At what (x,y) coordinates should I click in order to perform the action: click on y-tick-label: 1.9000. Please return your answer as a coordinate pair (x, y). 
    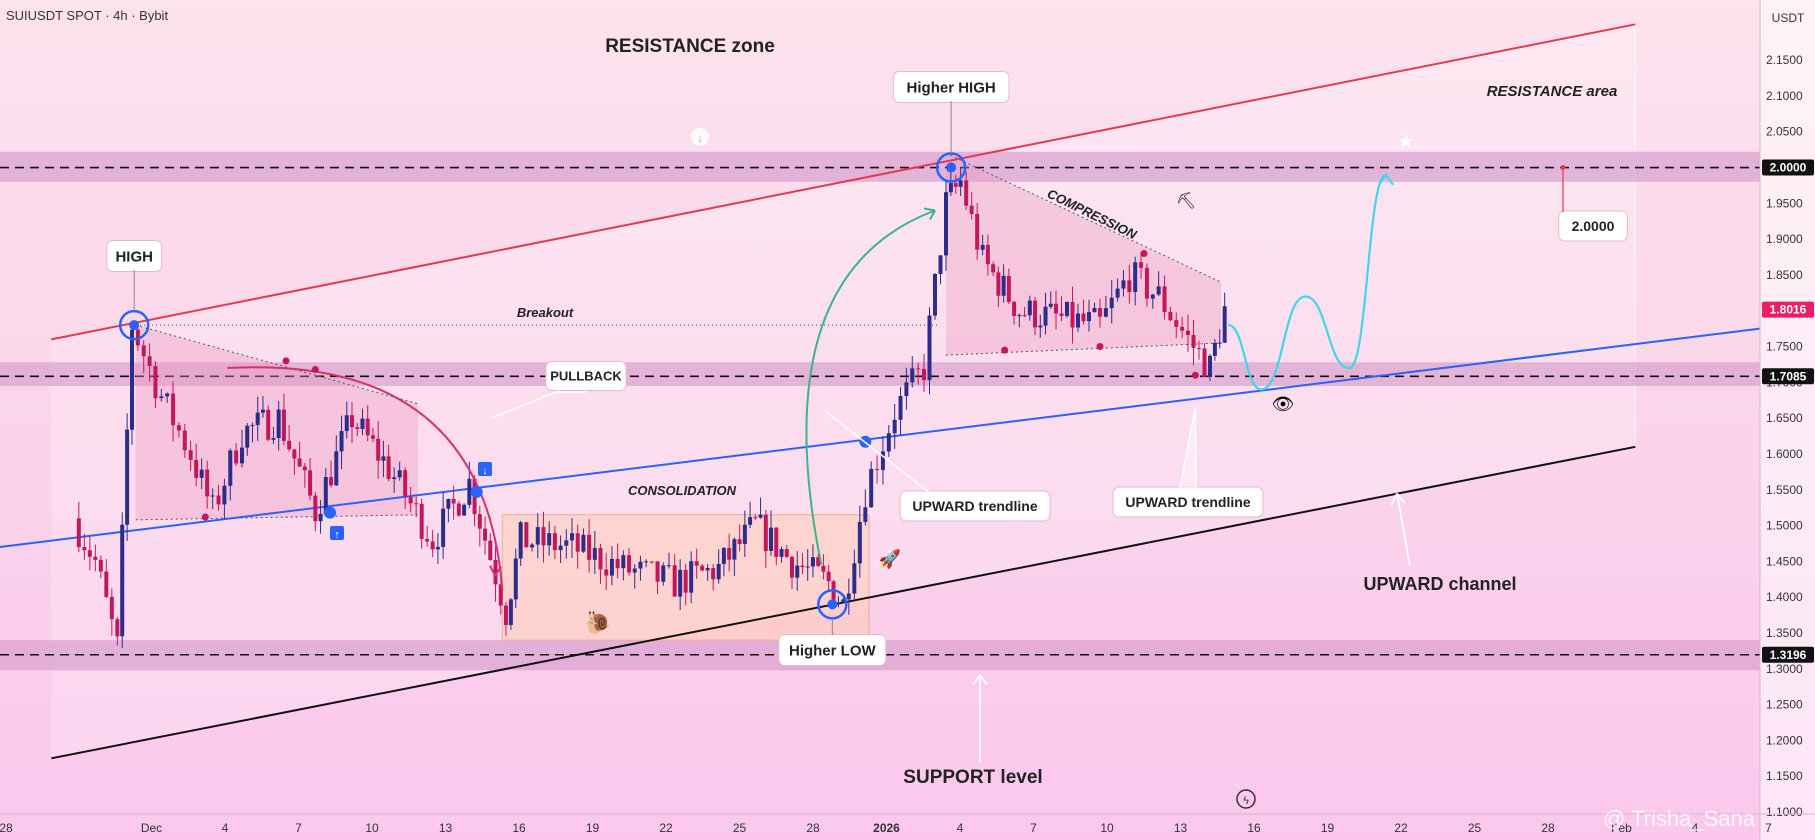
    Looking at the image, I should click on (1784, 239).